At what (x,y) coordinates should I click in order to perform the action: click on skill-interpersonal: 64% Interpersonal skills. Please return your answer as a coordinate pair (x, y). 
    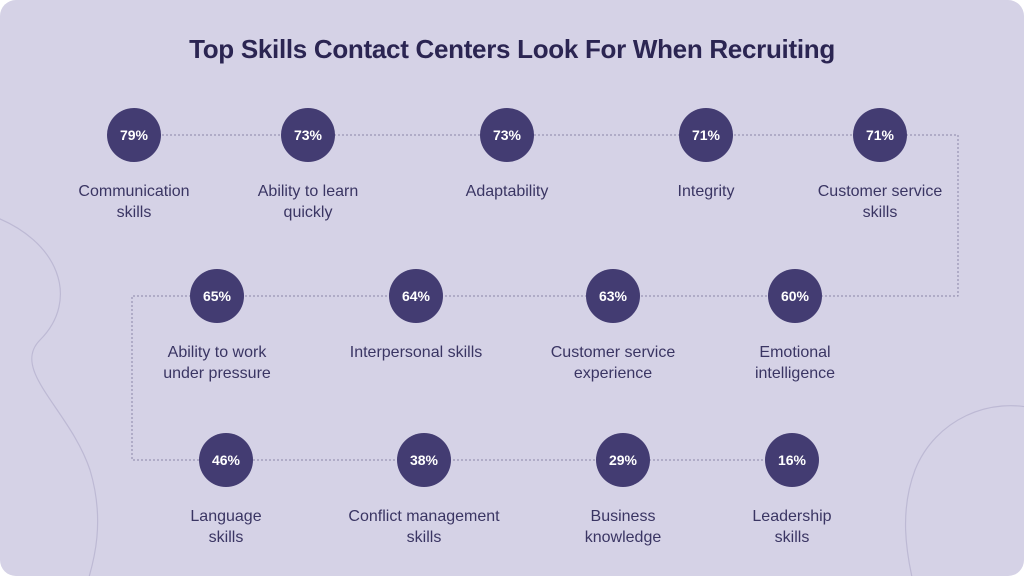
    Looking at the image, I should click on (416, 316).